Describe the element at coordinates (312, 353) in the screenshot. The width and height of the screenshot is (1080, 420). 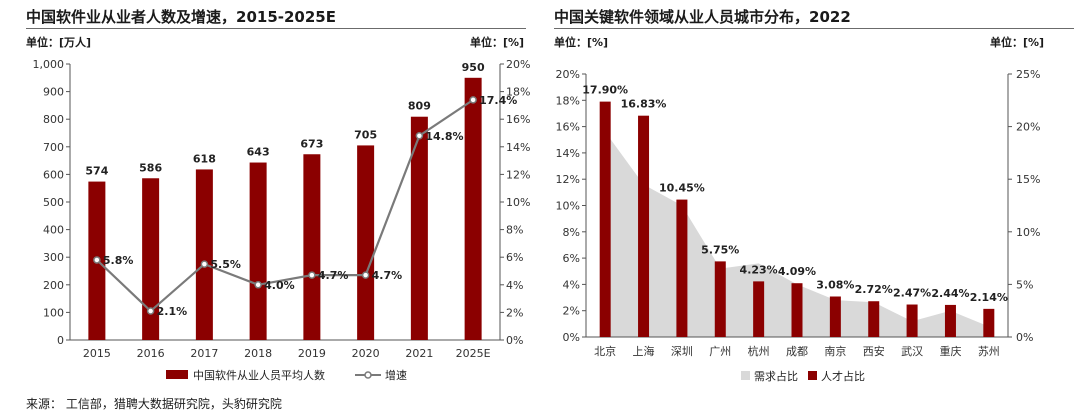
I see `x-tick-label: 2019` at that location.